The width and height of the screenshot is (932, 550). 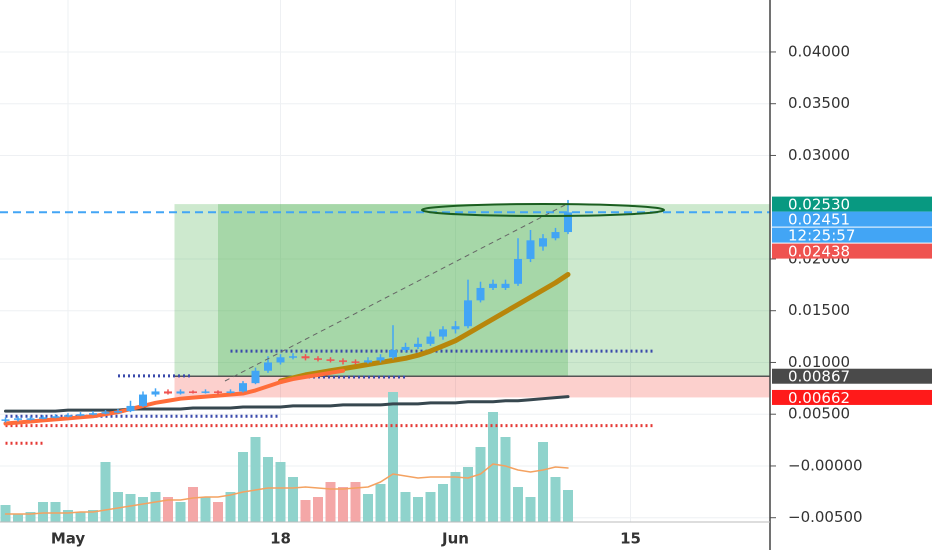 I want to click on y-tick-label: −0.00000, so click(x=825, y=465).